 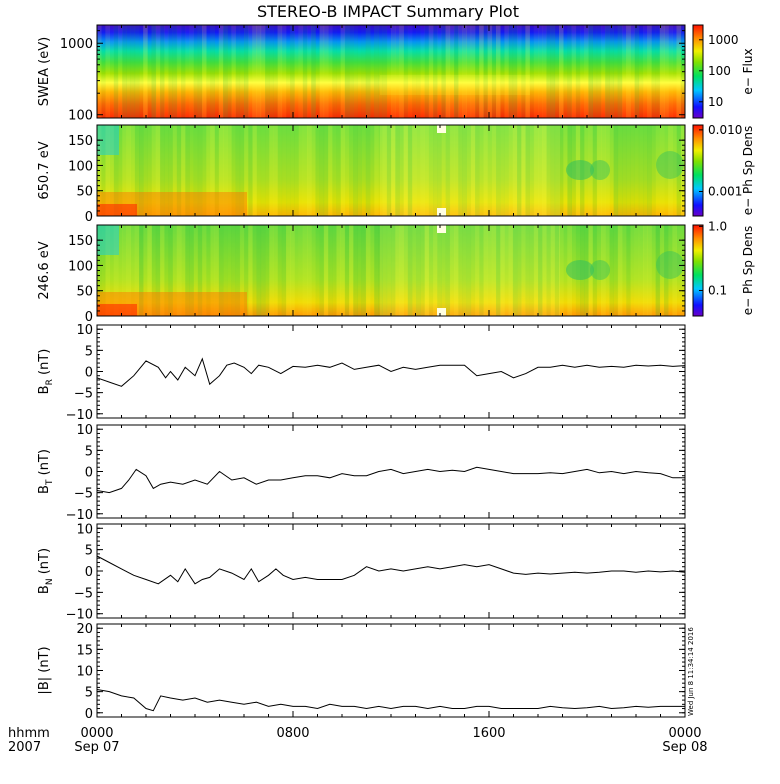 What do you see at coordinates (488, 733) in the screenshot?
I see `time-tick-label: 1600` at bounding box center [488, 733].